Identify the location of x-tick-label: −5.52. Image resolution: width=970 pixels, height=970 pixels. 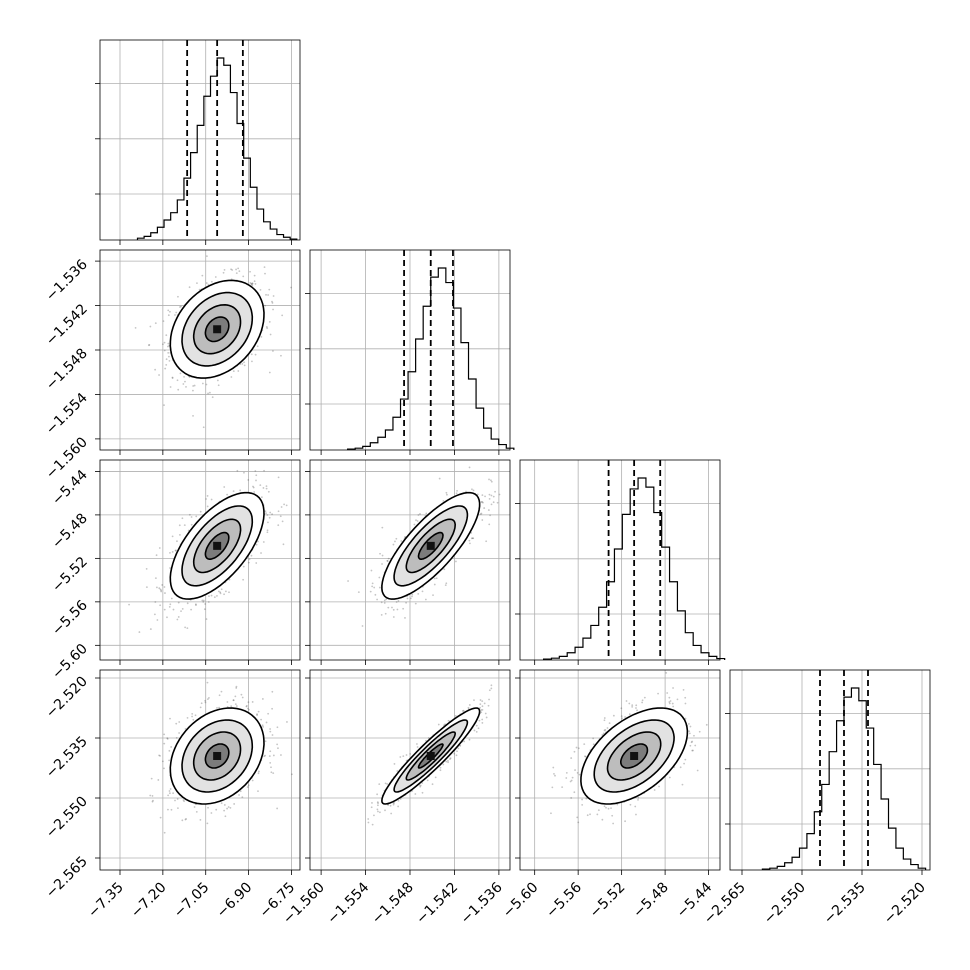
(608, 901).